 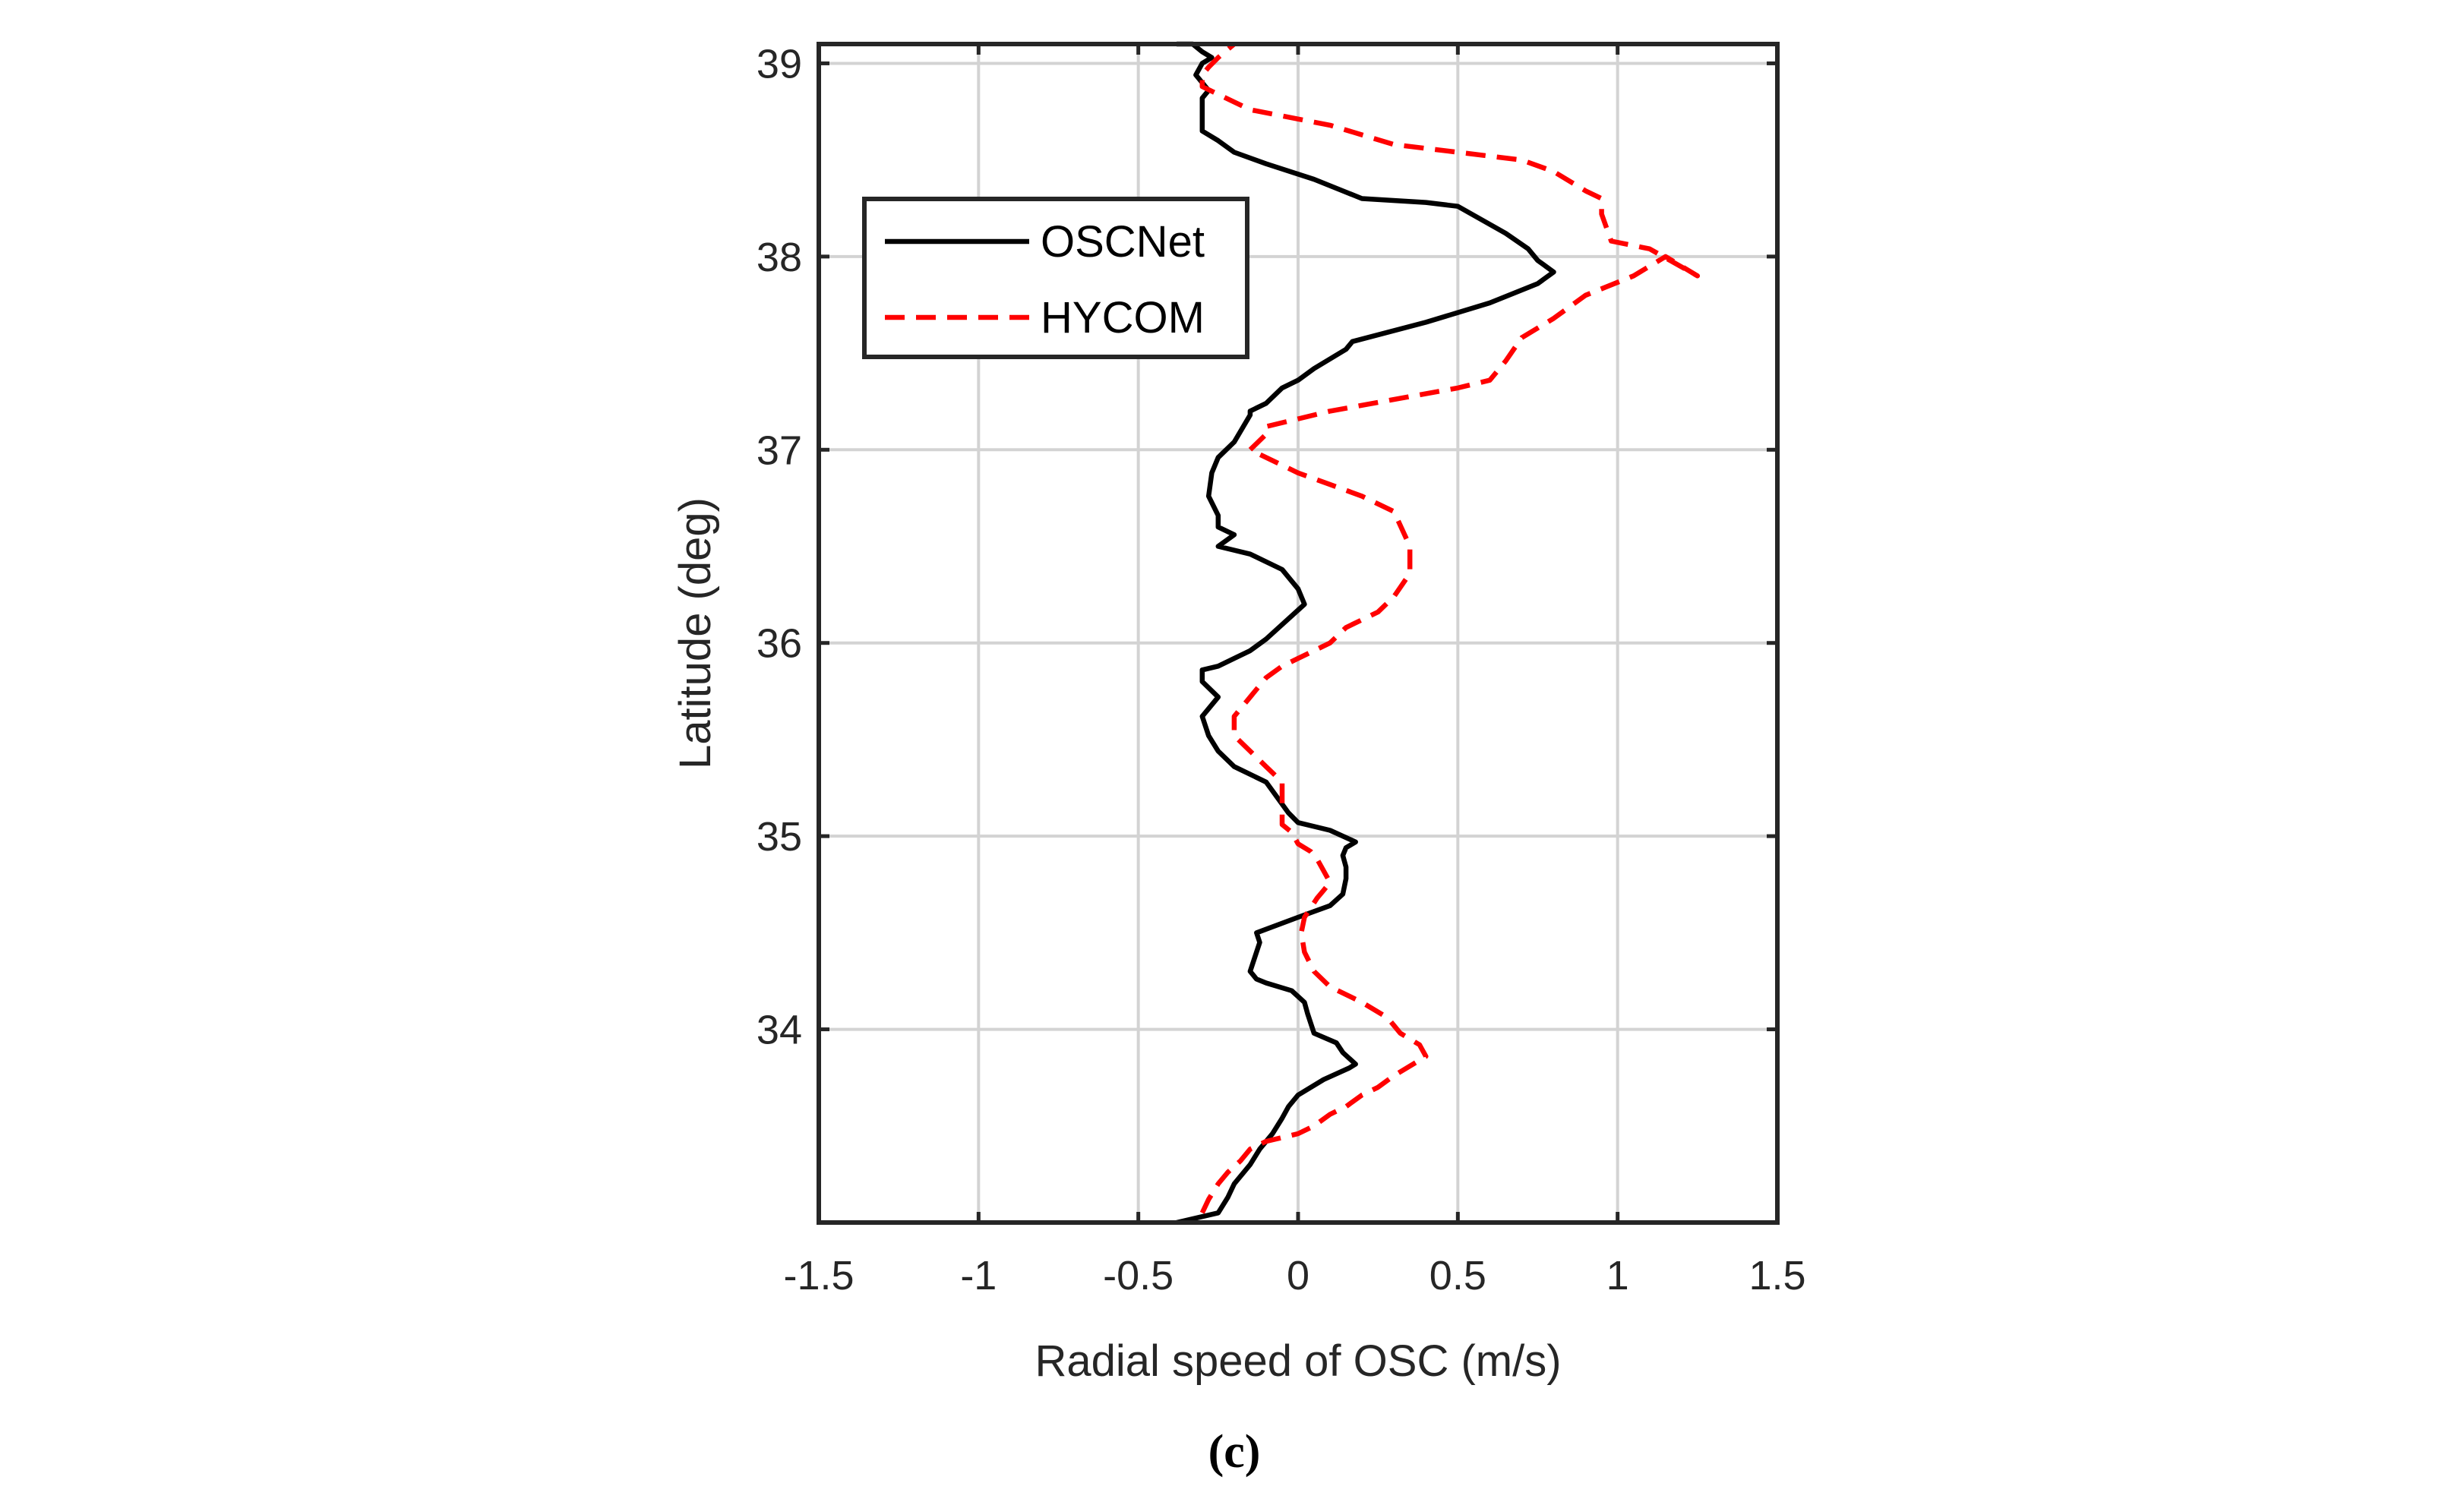 I want to click on panel-label: (c), so click(x=1234, y=1452).